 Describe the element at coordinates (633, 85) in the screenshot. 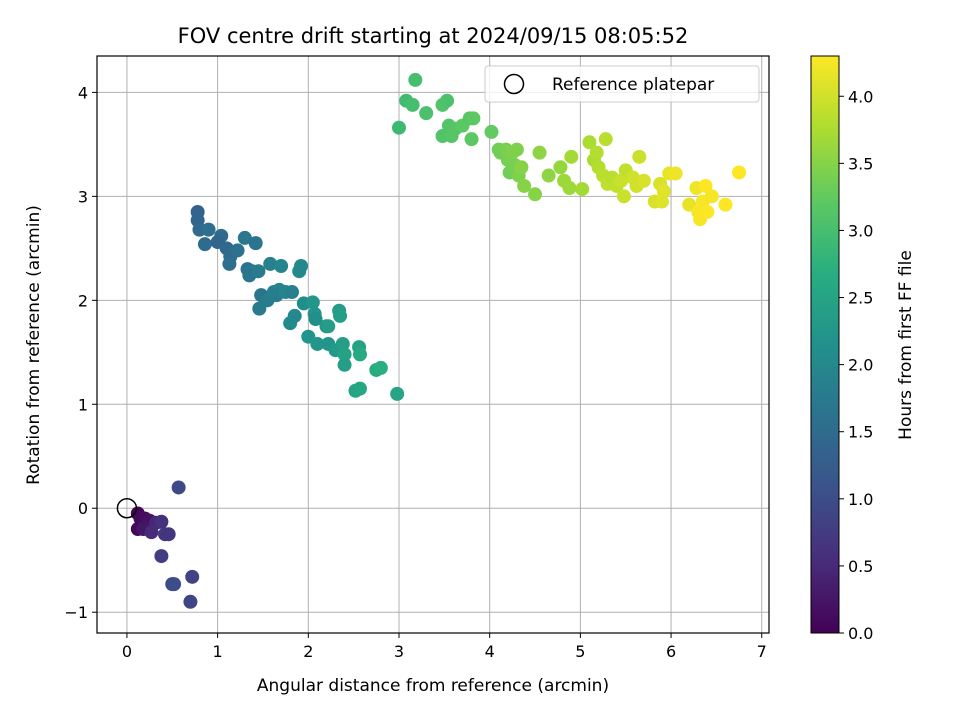

I see `legend-entry: Reference platepar` at that location.